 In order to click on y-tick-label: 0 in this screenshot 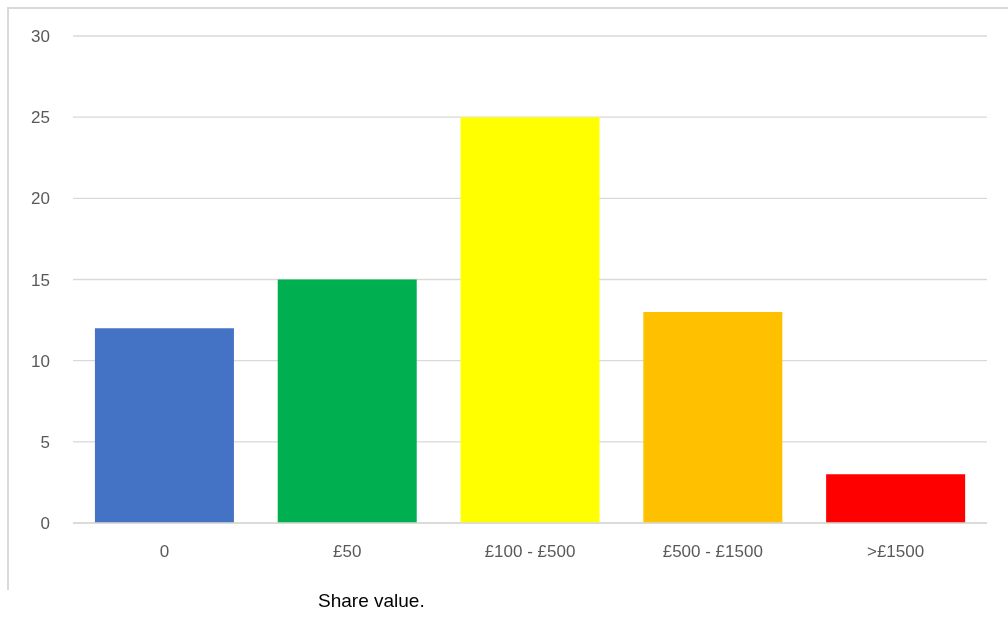, I will do `click(45, 524)`.